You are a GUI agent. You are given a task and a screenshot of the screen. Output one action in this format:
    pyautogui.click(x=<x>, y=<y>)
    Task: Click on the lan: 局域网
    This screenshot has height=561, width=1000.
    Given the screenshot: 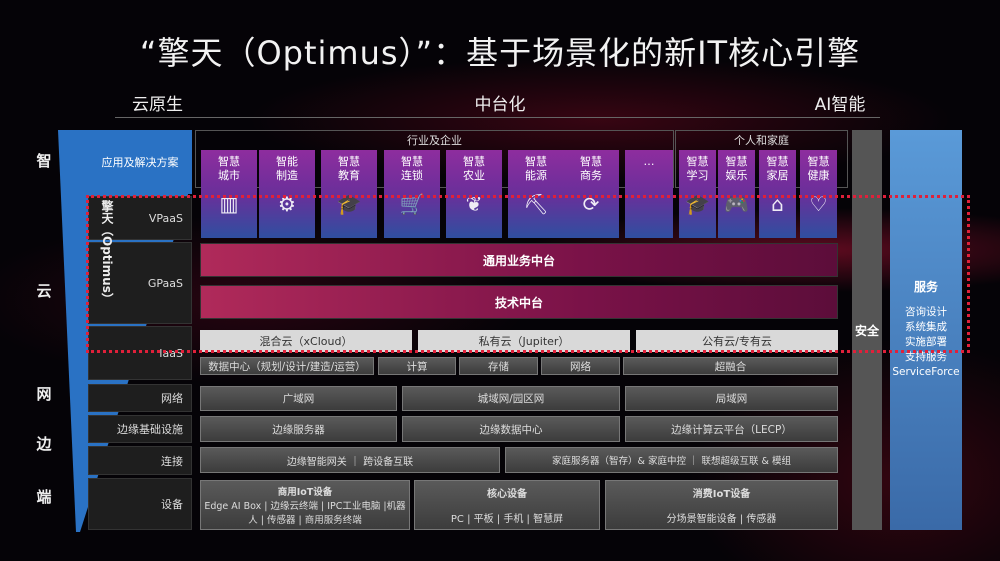 What is the action you would take?
    pyautogui.click(x=731, y=398)
    